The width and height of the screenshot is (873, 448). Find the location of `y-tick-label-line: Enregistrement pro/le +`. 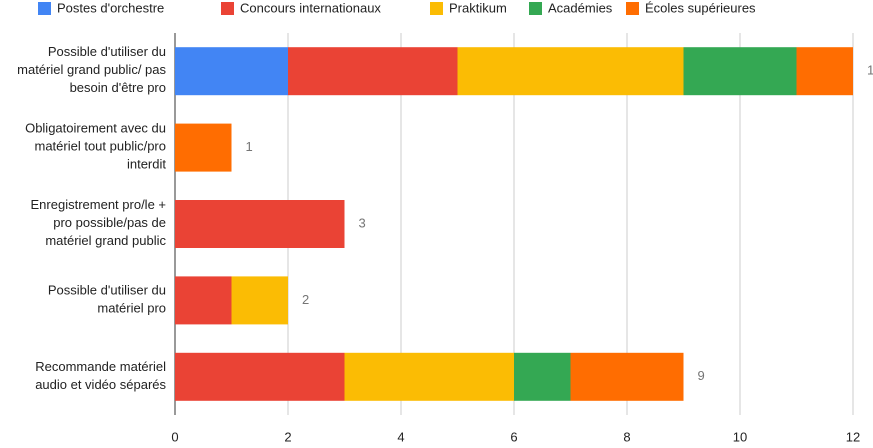

y-tick-label-line: Enregistrement pro/le + is located at coordinates (98, 204).